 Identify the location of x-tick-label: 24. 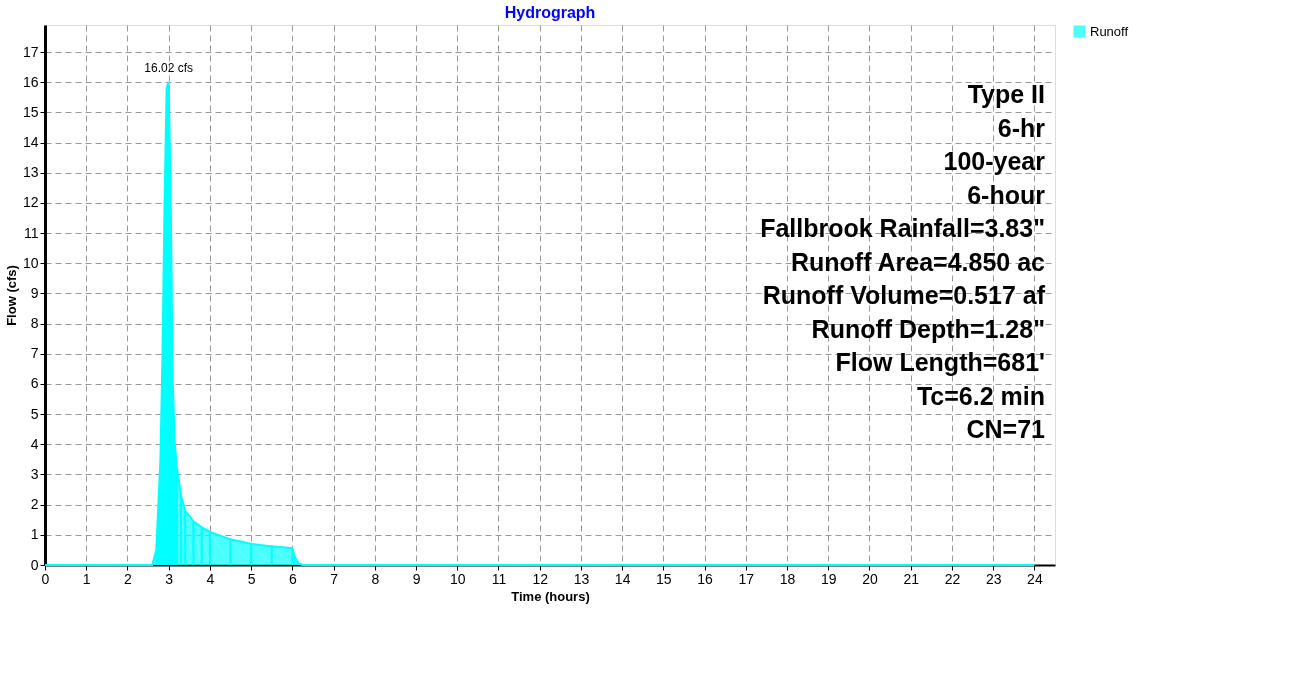
(1035, 578).